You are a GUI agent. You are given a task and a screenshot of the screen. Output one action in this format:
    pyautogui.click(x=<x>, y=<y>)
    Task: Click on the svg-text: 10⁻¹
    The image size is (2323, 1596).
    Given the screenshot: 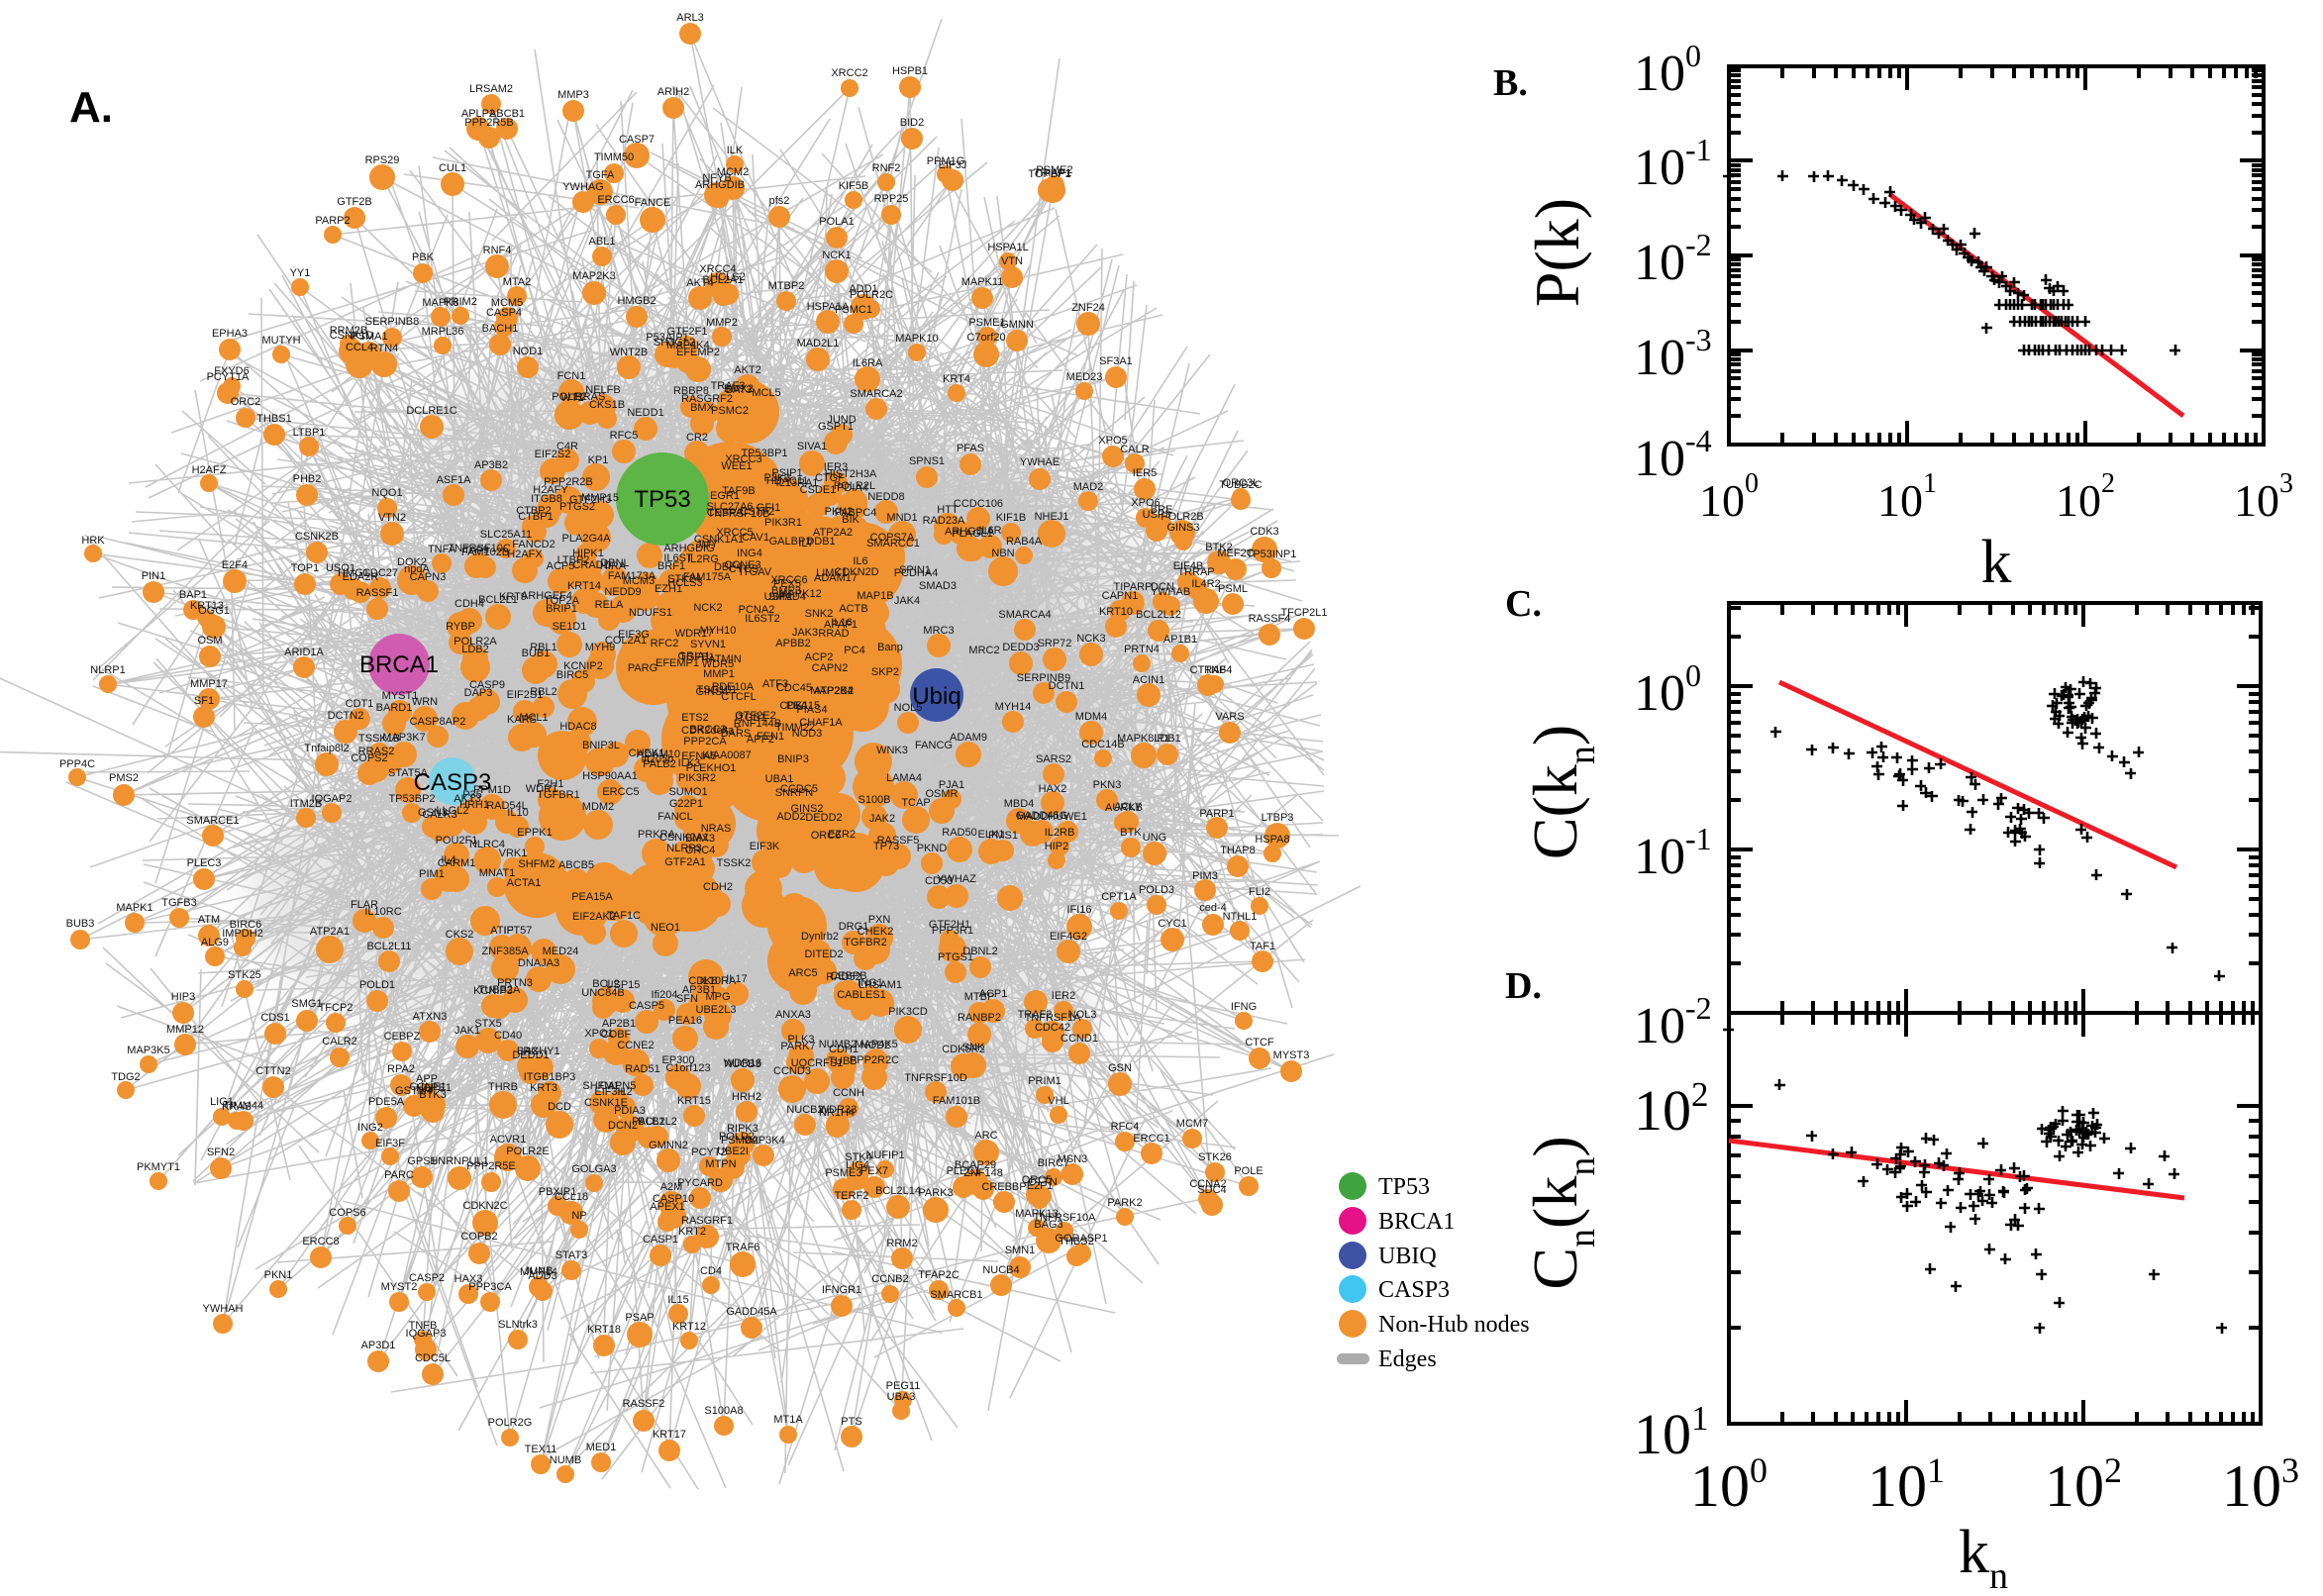 What is the action you would take?
    pyautogui.click(x=1673, y=853)
    